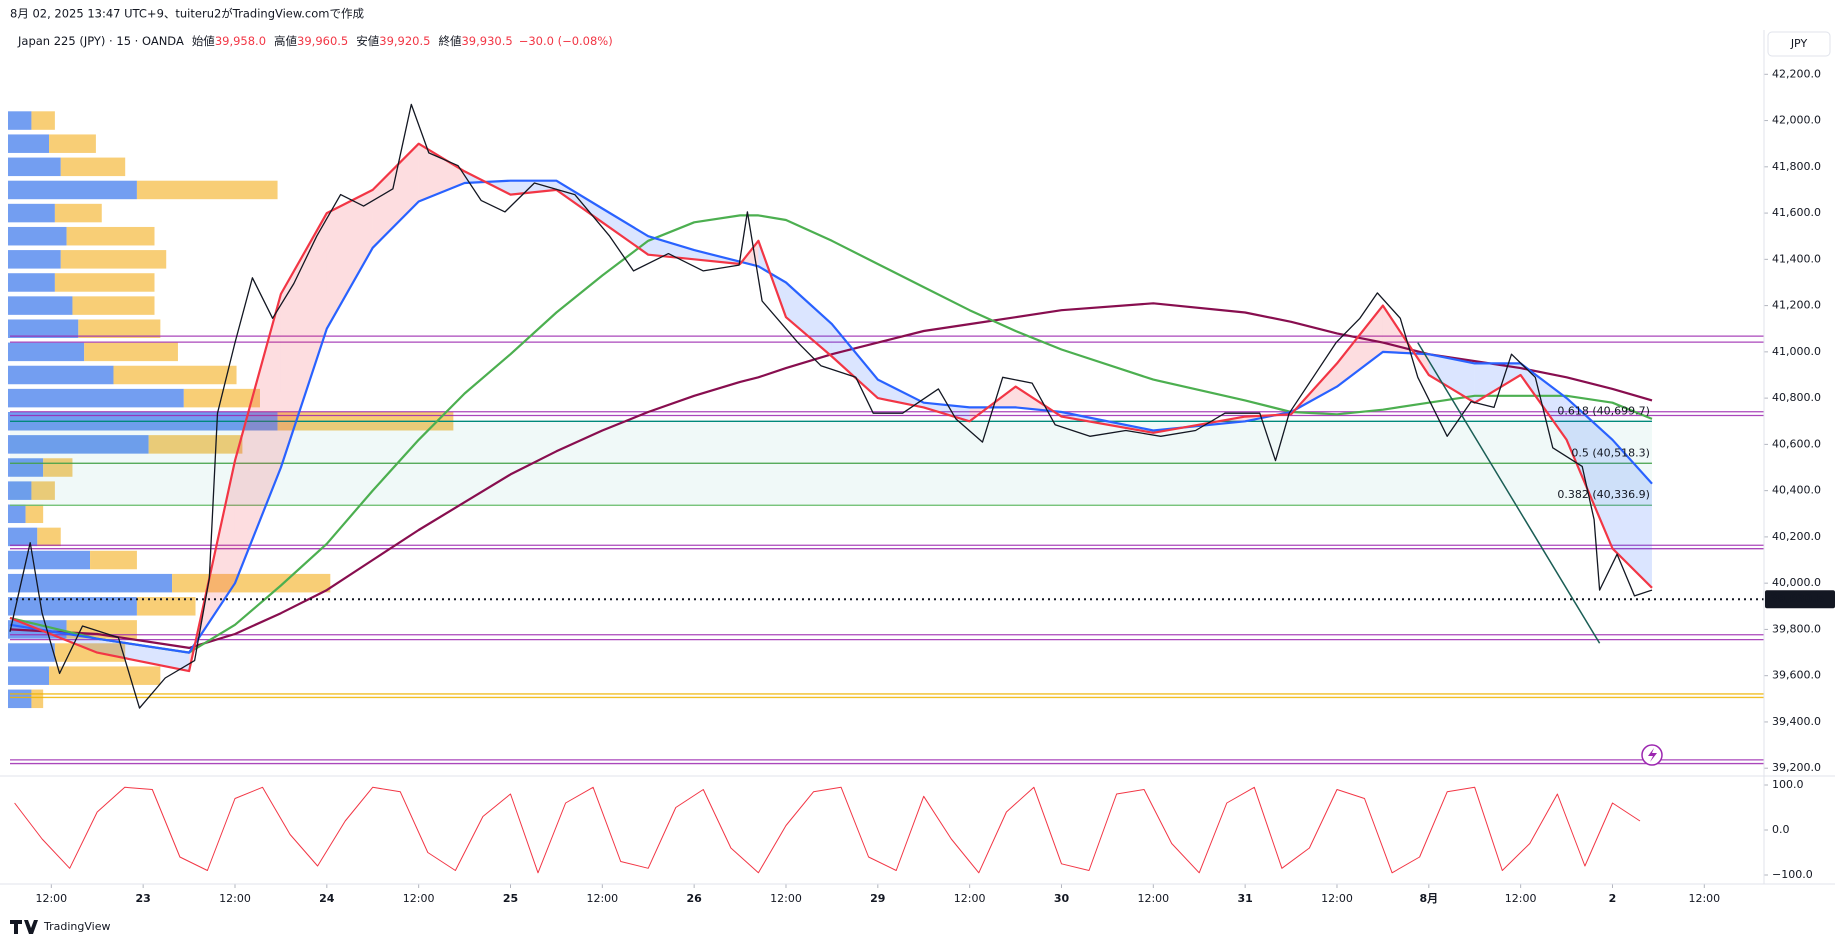 The width and height of the screenshot is (1835, 941). I want to click on x-tick-label: 30, so click(1062, 898).